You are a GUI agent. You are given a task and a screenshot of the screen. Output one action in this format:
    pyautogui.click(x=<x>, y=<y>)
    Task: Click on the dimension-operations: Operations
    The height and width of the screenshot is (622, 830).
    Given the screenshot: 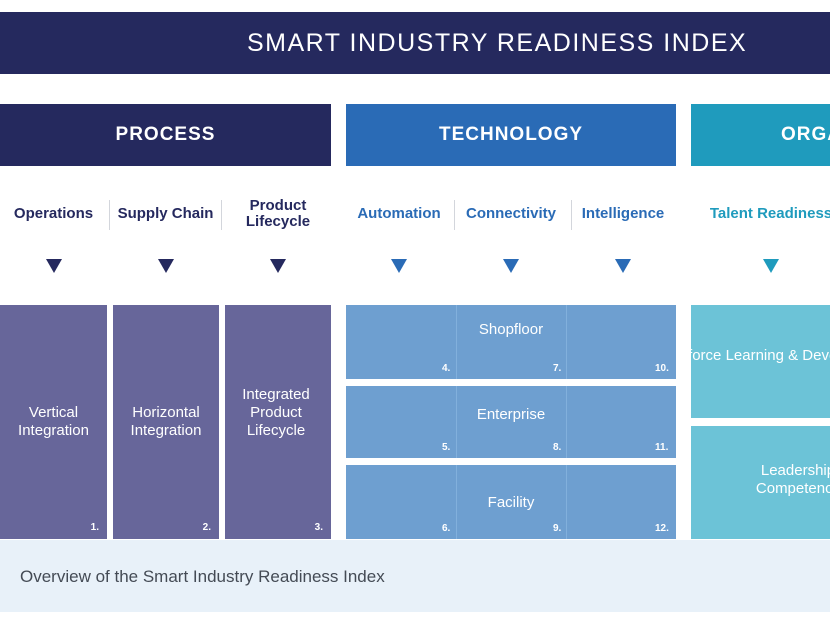 What is the action you would take?
    pyautogui.click(x=53, y=213)
    